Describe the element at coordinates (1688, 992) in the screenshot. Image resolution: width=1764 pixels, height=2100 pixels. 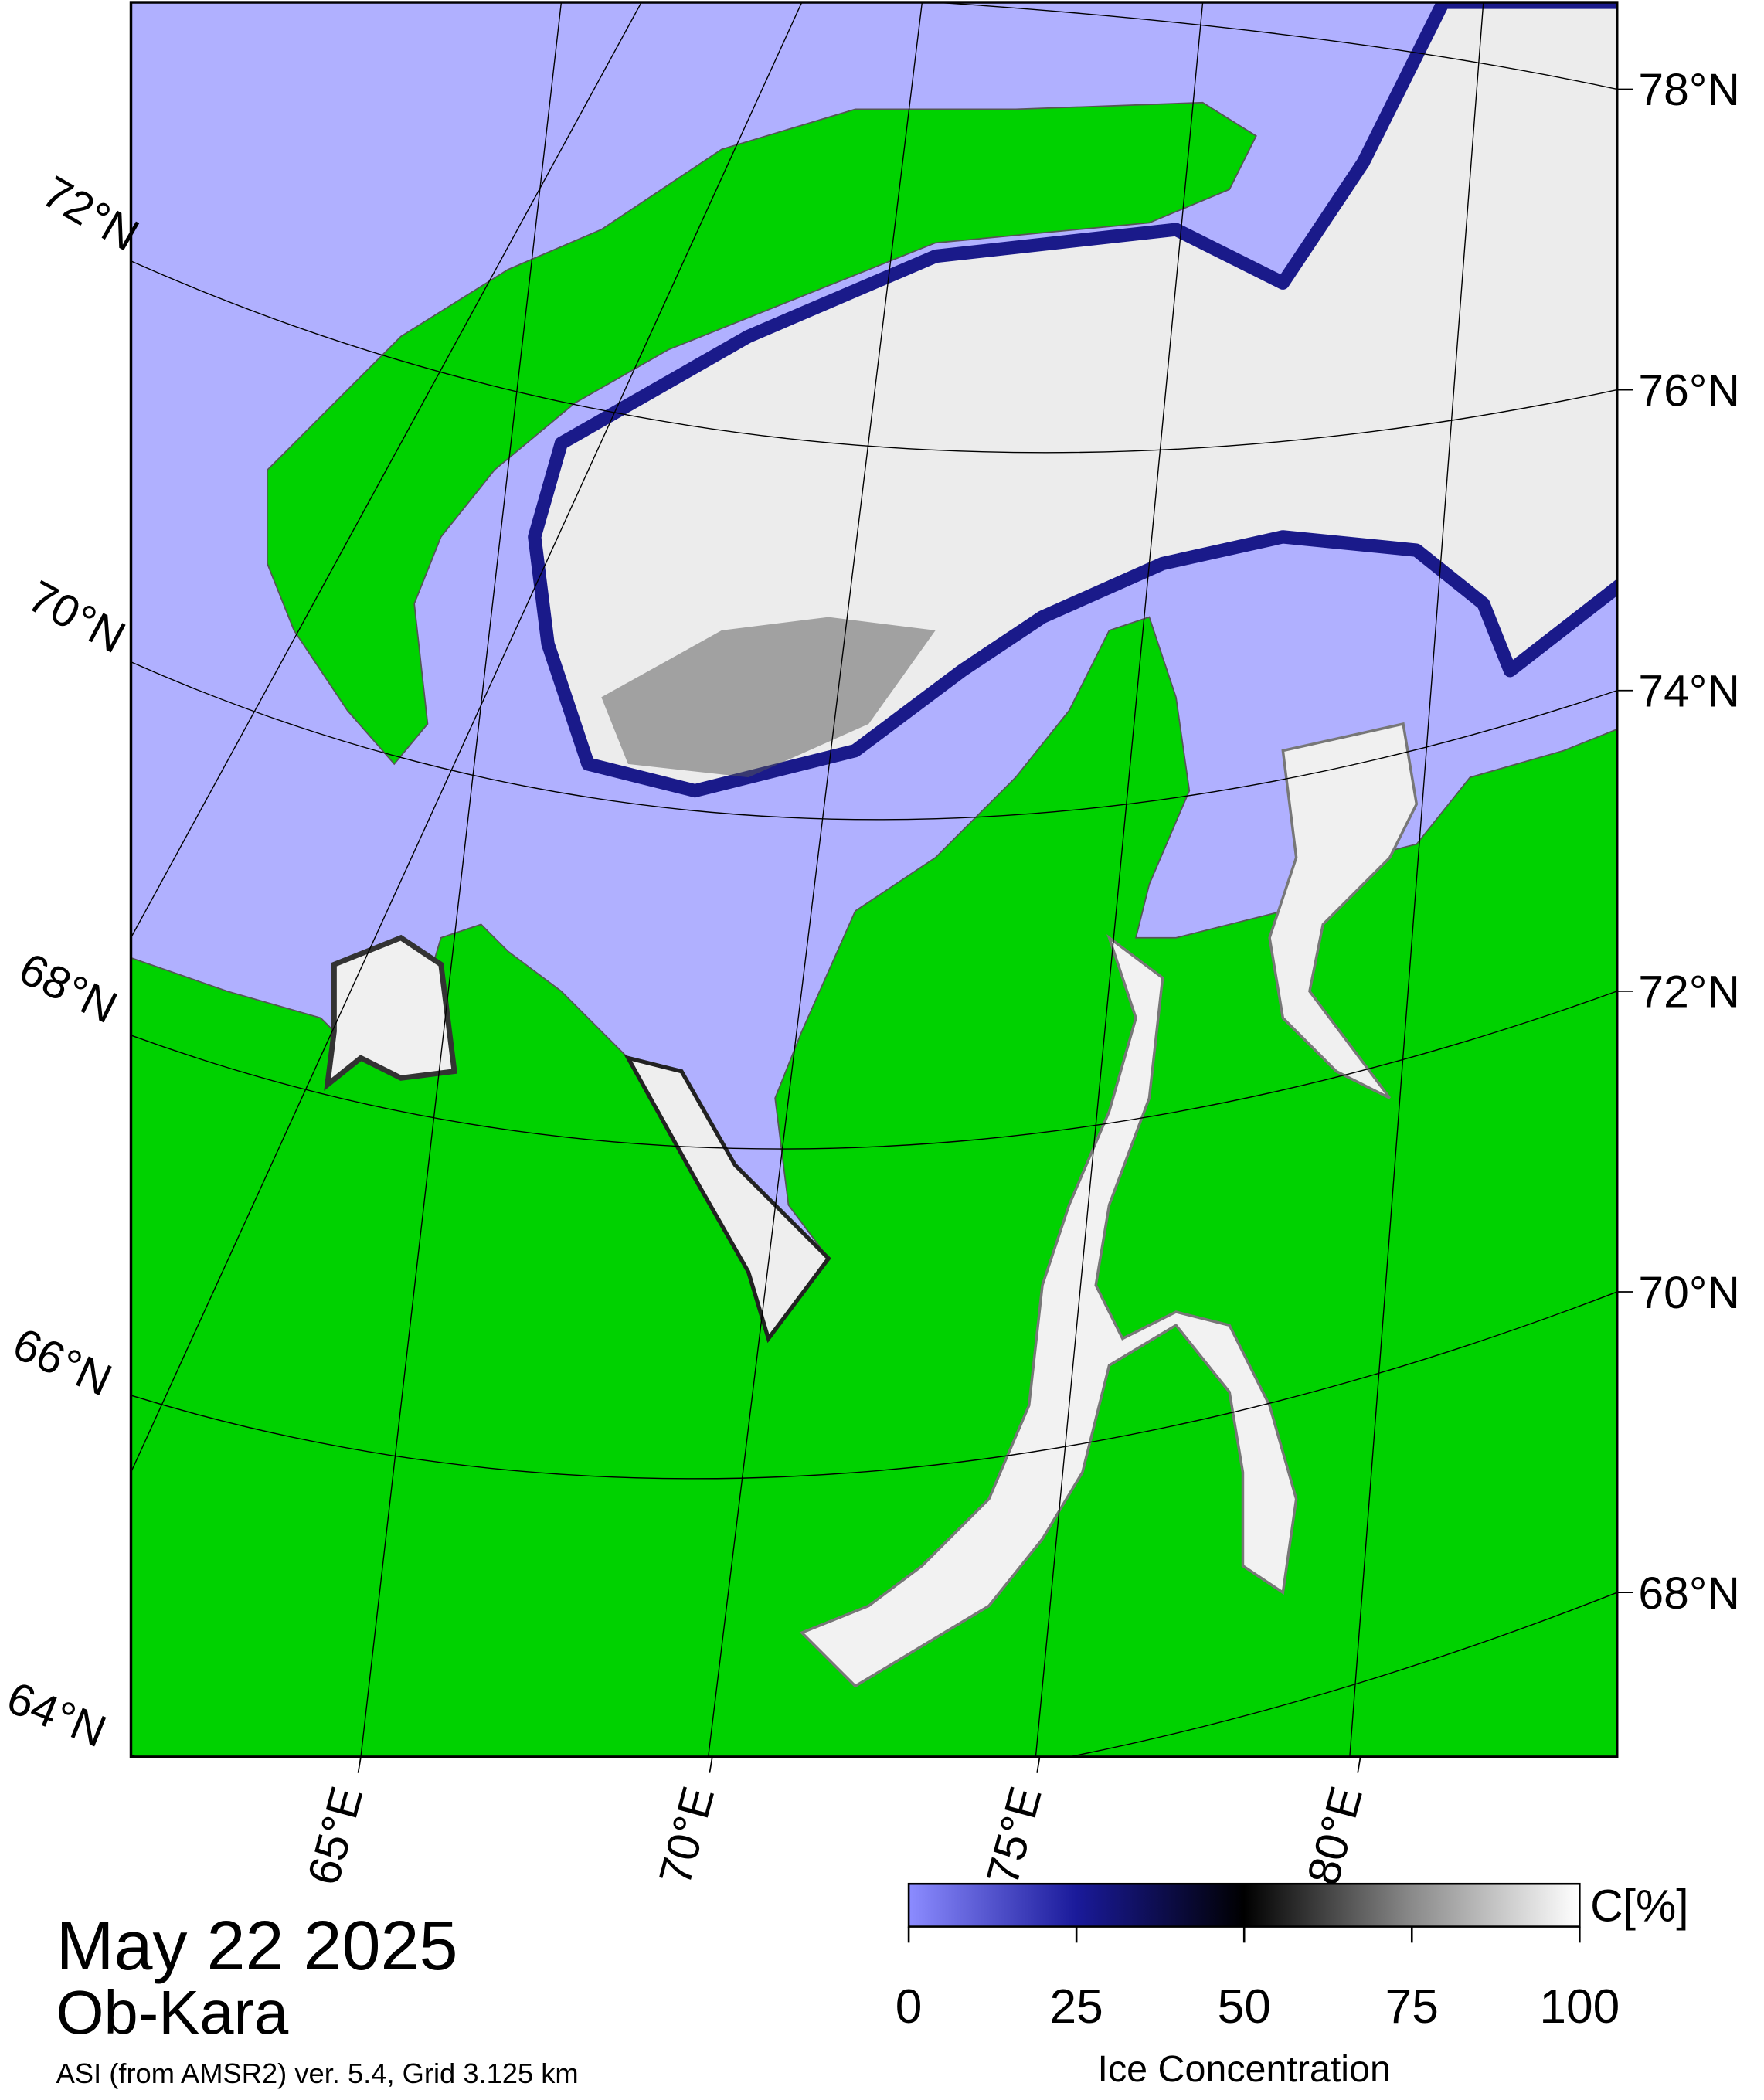
I see `lat-label-right: 72°N` at that location.